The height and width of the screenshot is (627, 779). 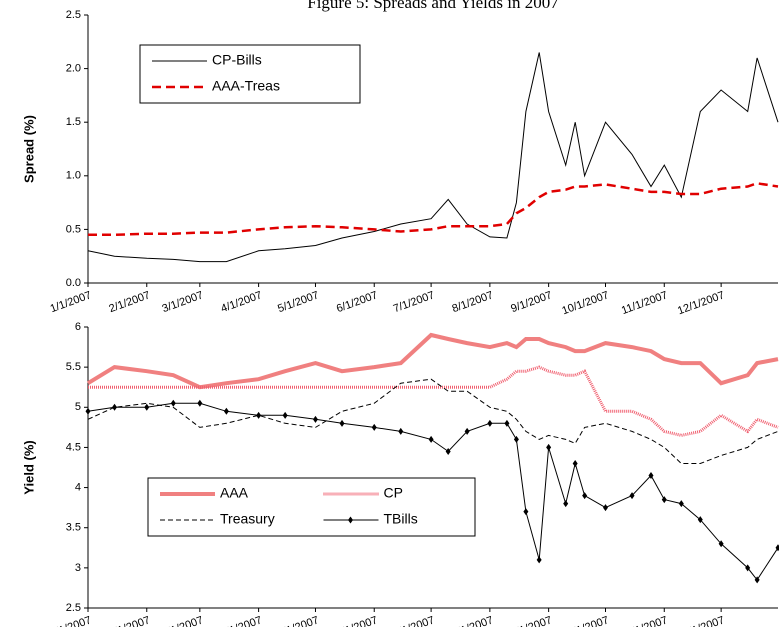 I want to click on y-tick-label: 5, so click(x=78, y=407).